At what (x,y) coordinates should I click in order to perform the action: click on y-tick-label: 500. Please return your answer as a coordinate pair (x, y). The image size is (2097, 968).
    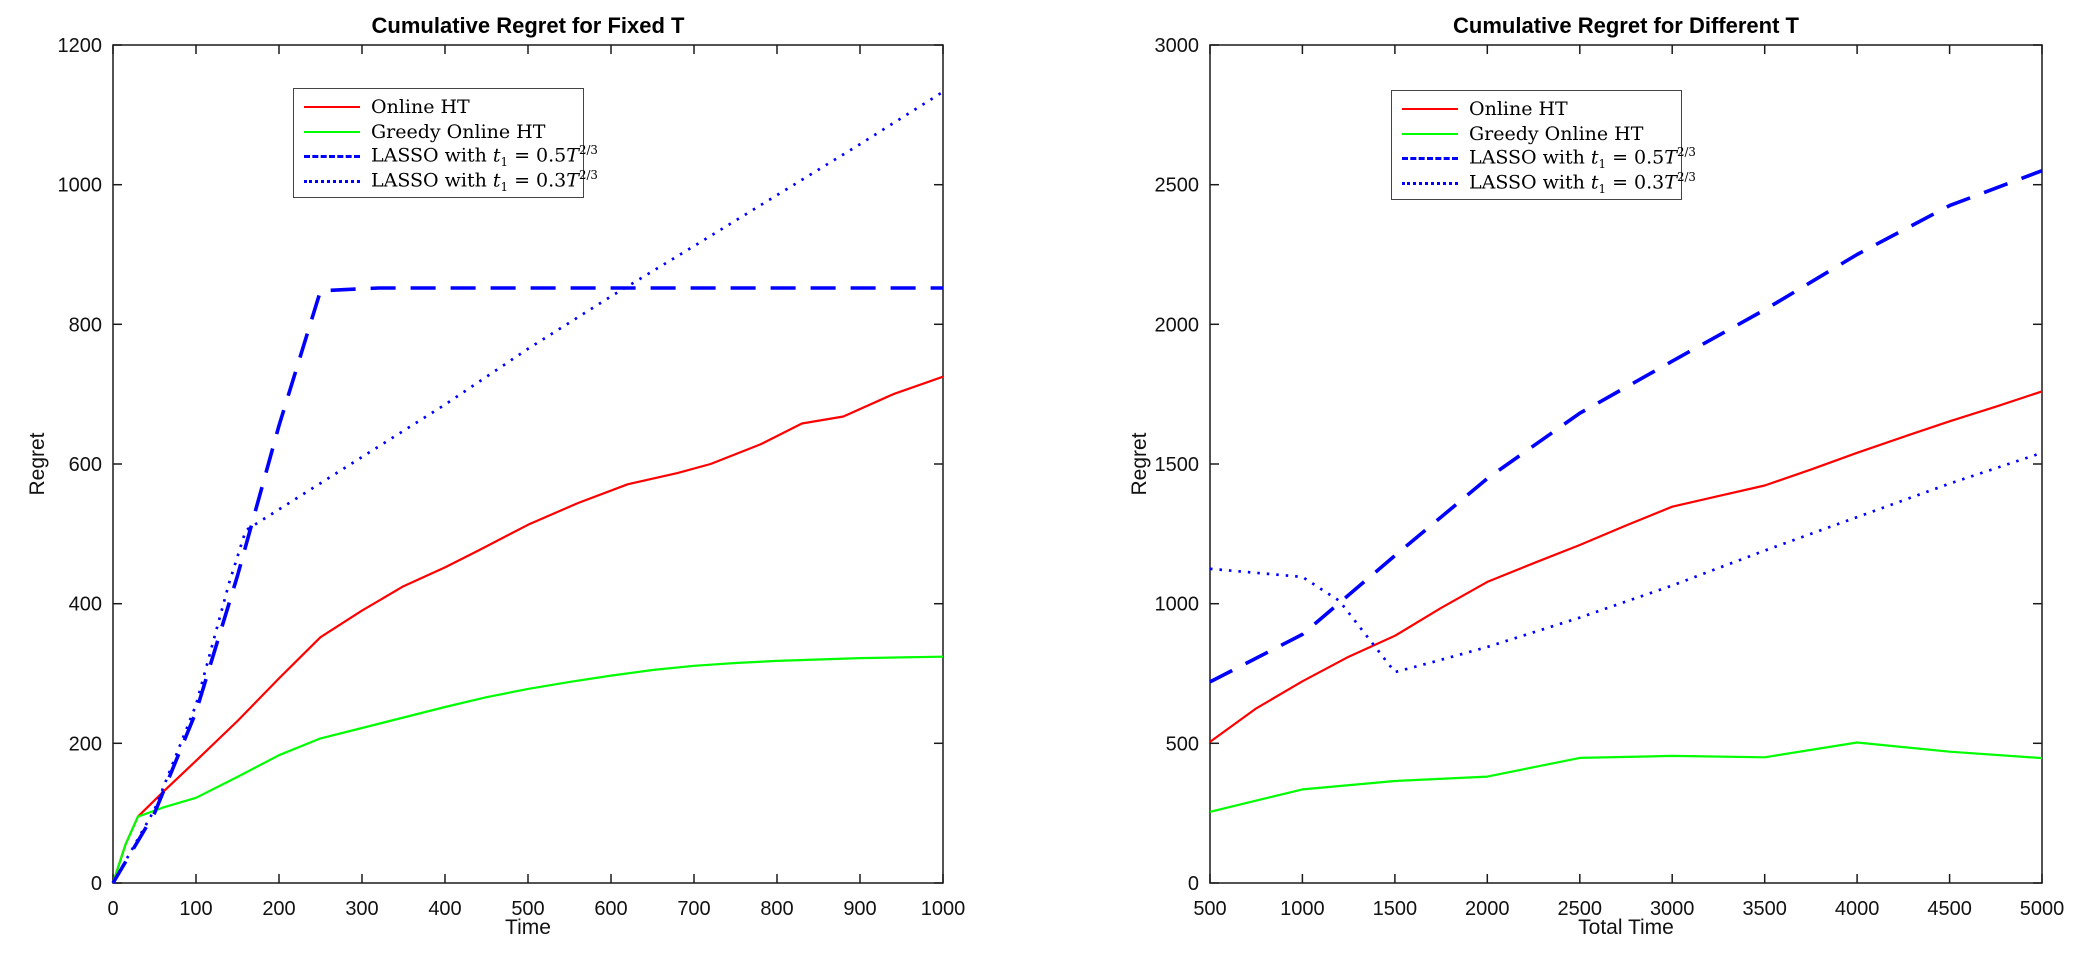
    Looking at the image, I should click on (1182, 744).